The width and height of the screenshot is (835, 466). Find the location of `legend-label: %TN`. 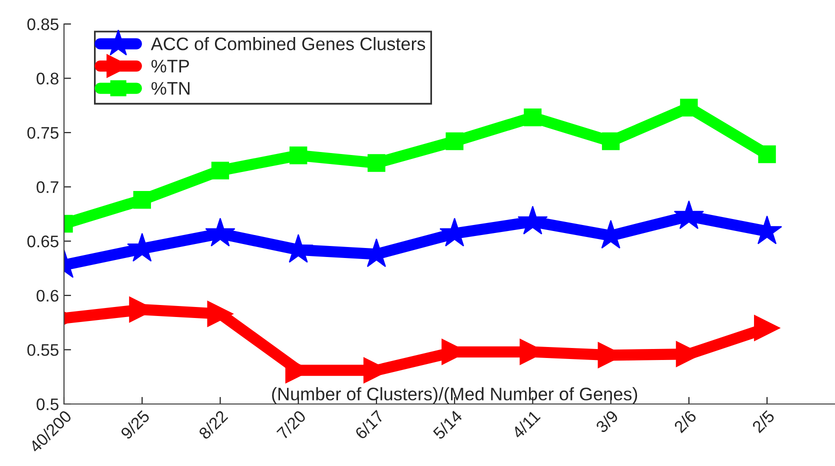

legend-label: %TN is located at coordinates (170, 88).